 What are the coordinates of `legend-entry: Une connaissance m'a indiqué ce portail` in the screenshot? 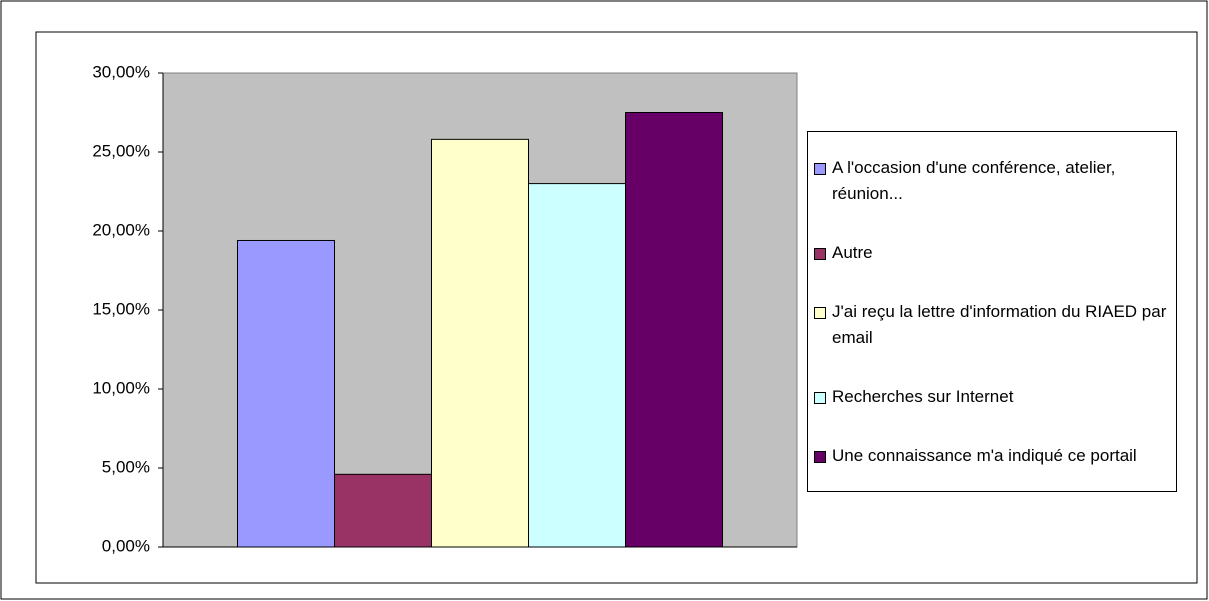 It's located at (993, 456).